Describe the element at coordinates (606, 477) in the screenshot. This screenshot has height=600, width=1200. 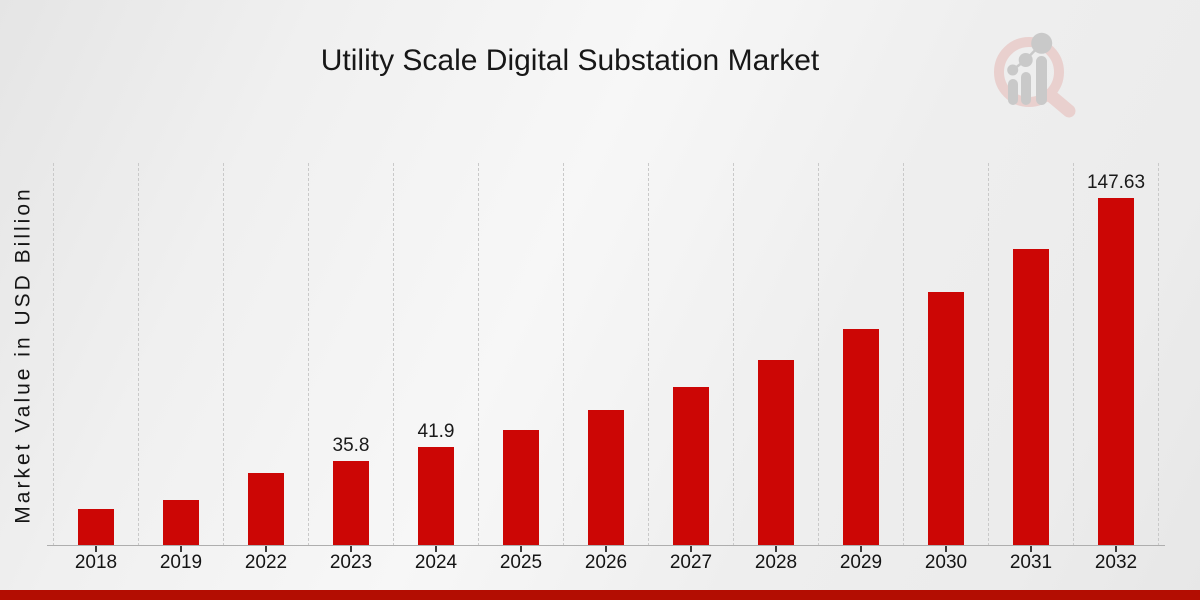
I see `bar-2026` at that location.